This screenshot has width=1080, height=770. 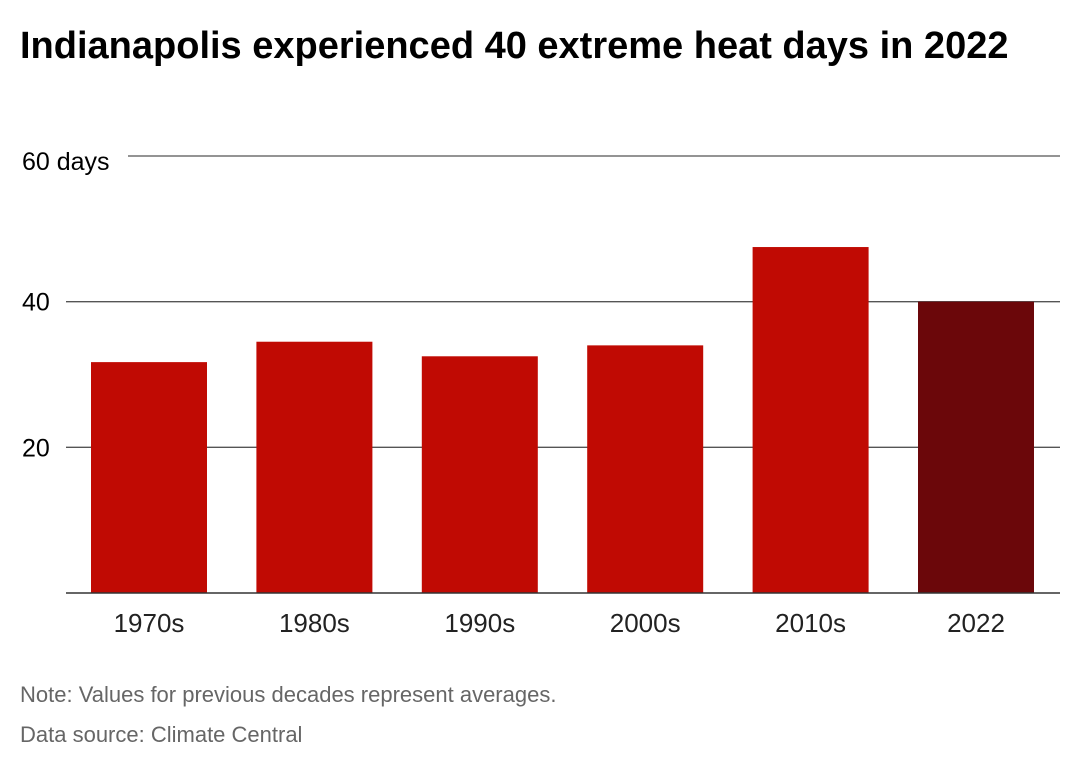 What do you see at coordinates (645, 469) in the screenshot?
I see `bar-2000s` at bounding box center [645, 469].